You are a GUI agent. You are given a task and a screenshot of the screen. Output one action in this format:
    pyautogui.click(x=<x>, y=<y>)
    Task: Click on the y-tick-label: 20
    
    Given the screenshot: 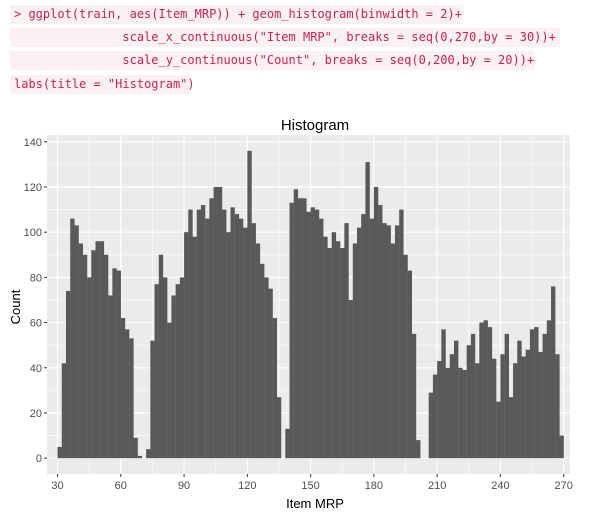 What is the action you would take?
    pyautogui.click(x=36, y=414)
    